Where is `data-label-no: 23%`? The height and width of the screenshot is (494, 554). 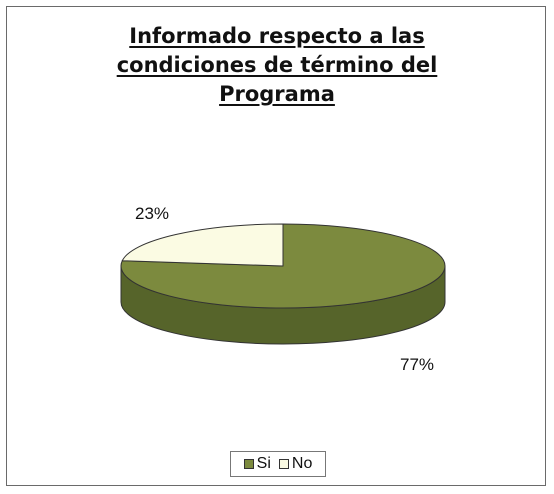 data-label-no: 23% is located at coordinates (152, 213).